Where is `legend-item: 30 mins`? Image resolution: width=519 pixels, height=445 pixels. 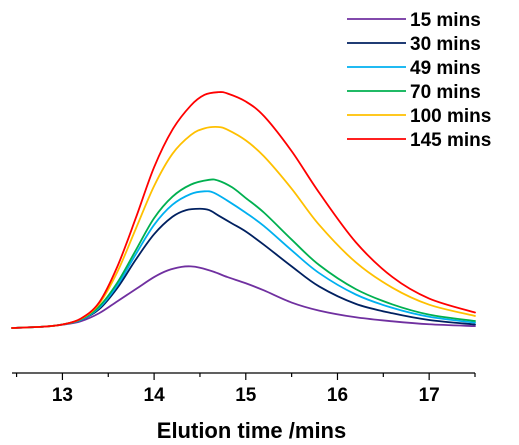
legend-item: 30 mins is located at coordinates (414, 44).